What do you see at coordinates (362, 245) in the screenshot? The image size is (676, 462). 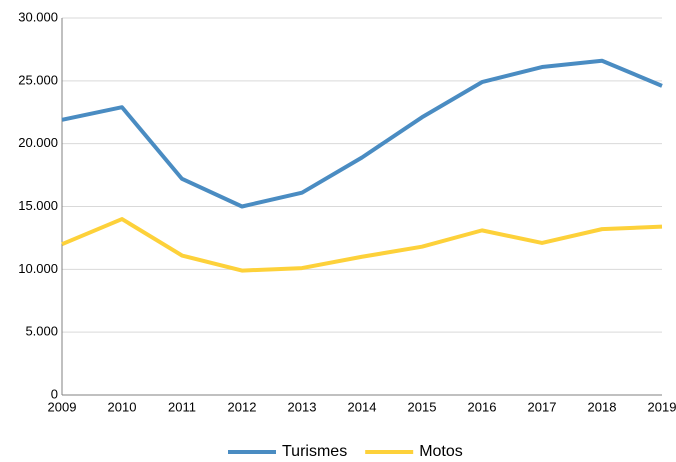 I see `series-line` at bounding box center [362, 245].